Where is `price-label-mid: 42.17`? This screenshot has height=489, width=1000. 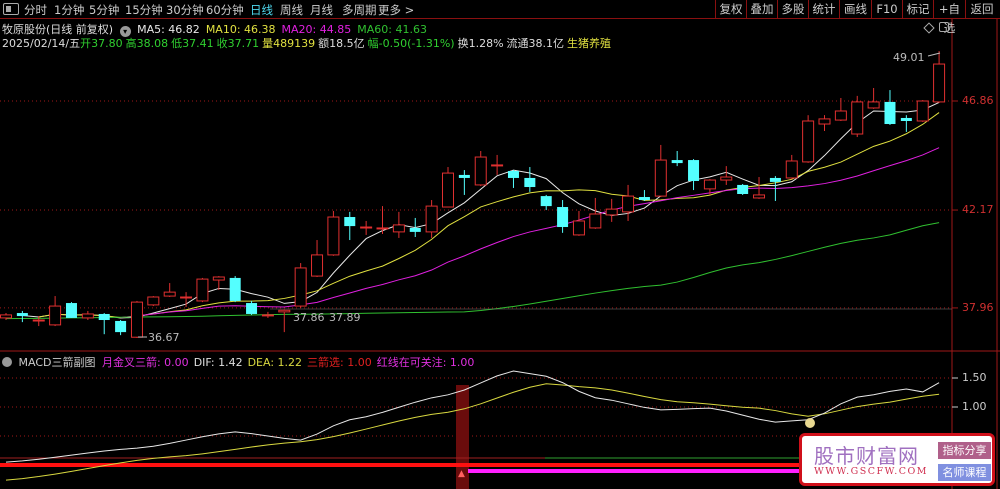 price-label-mid: 42.17 is located at coordinates (978, 209).